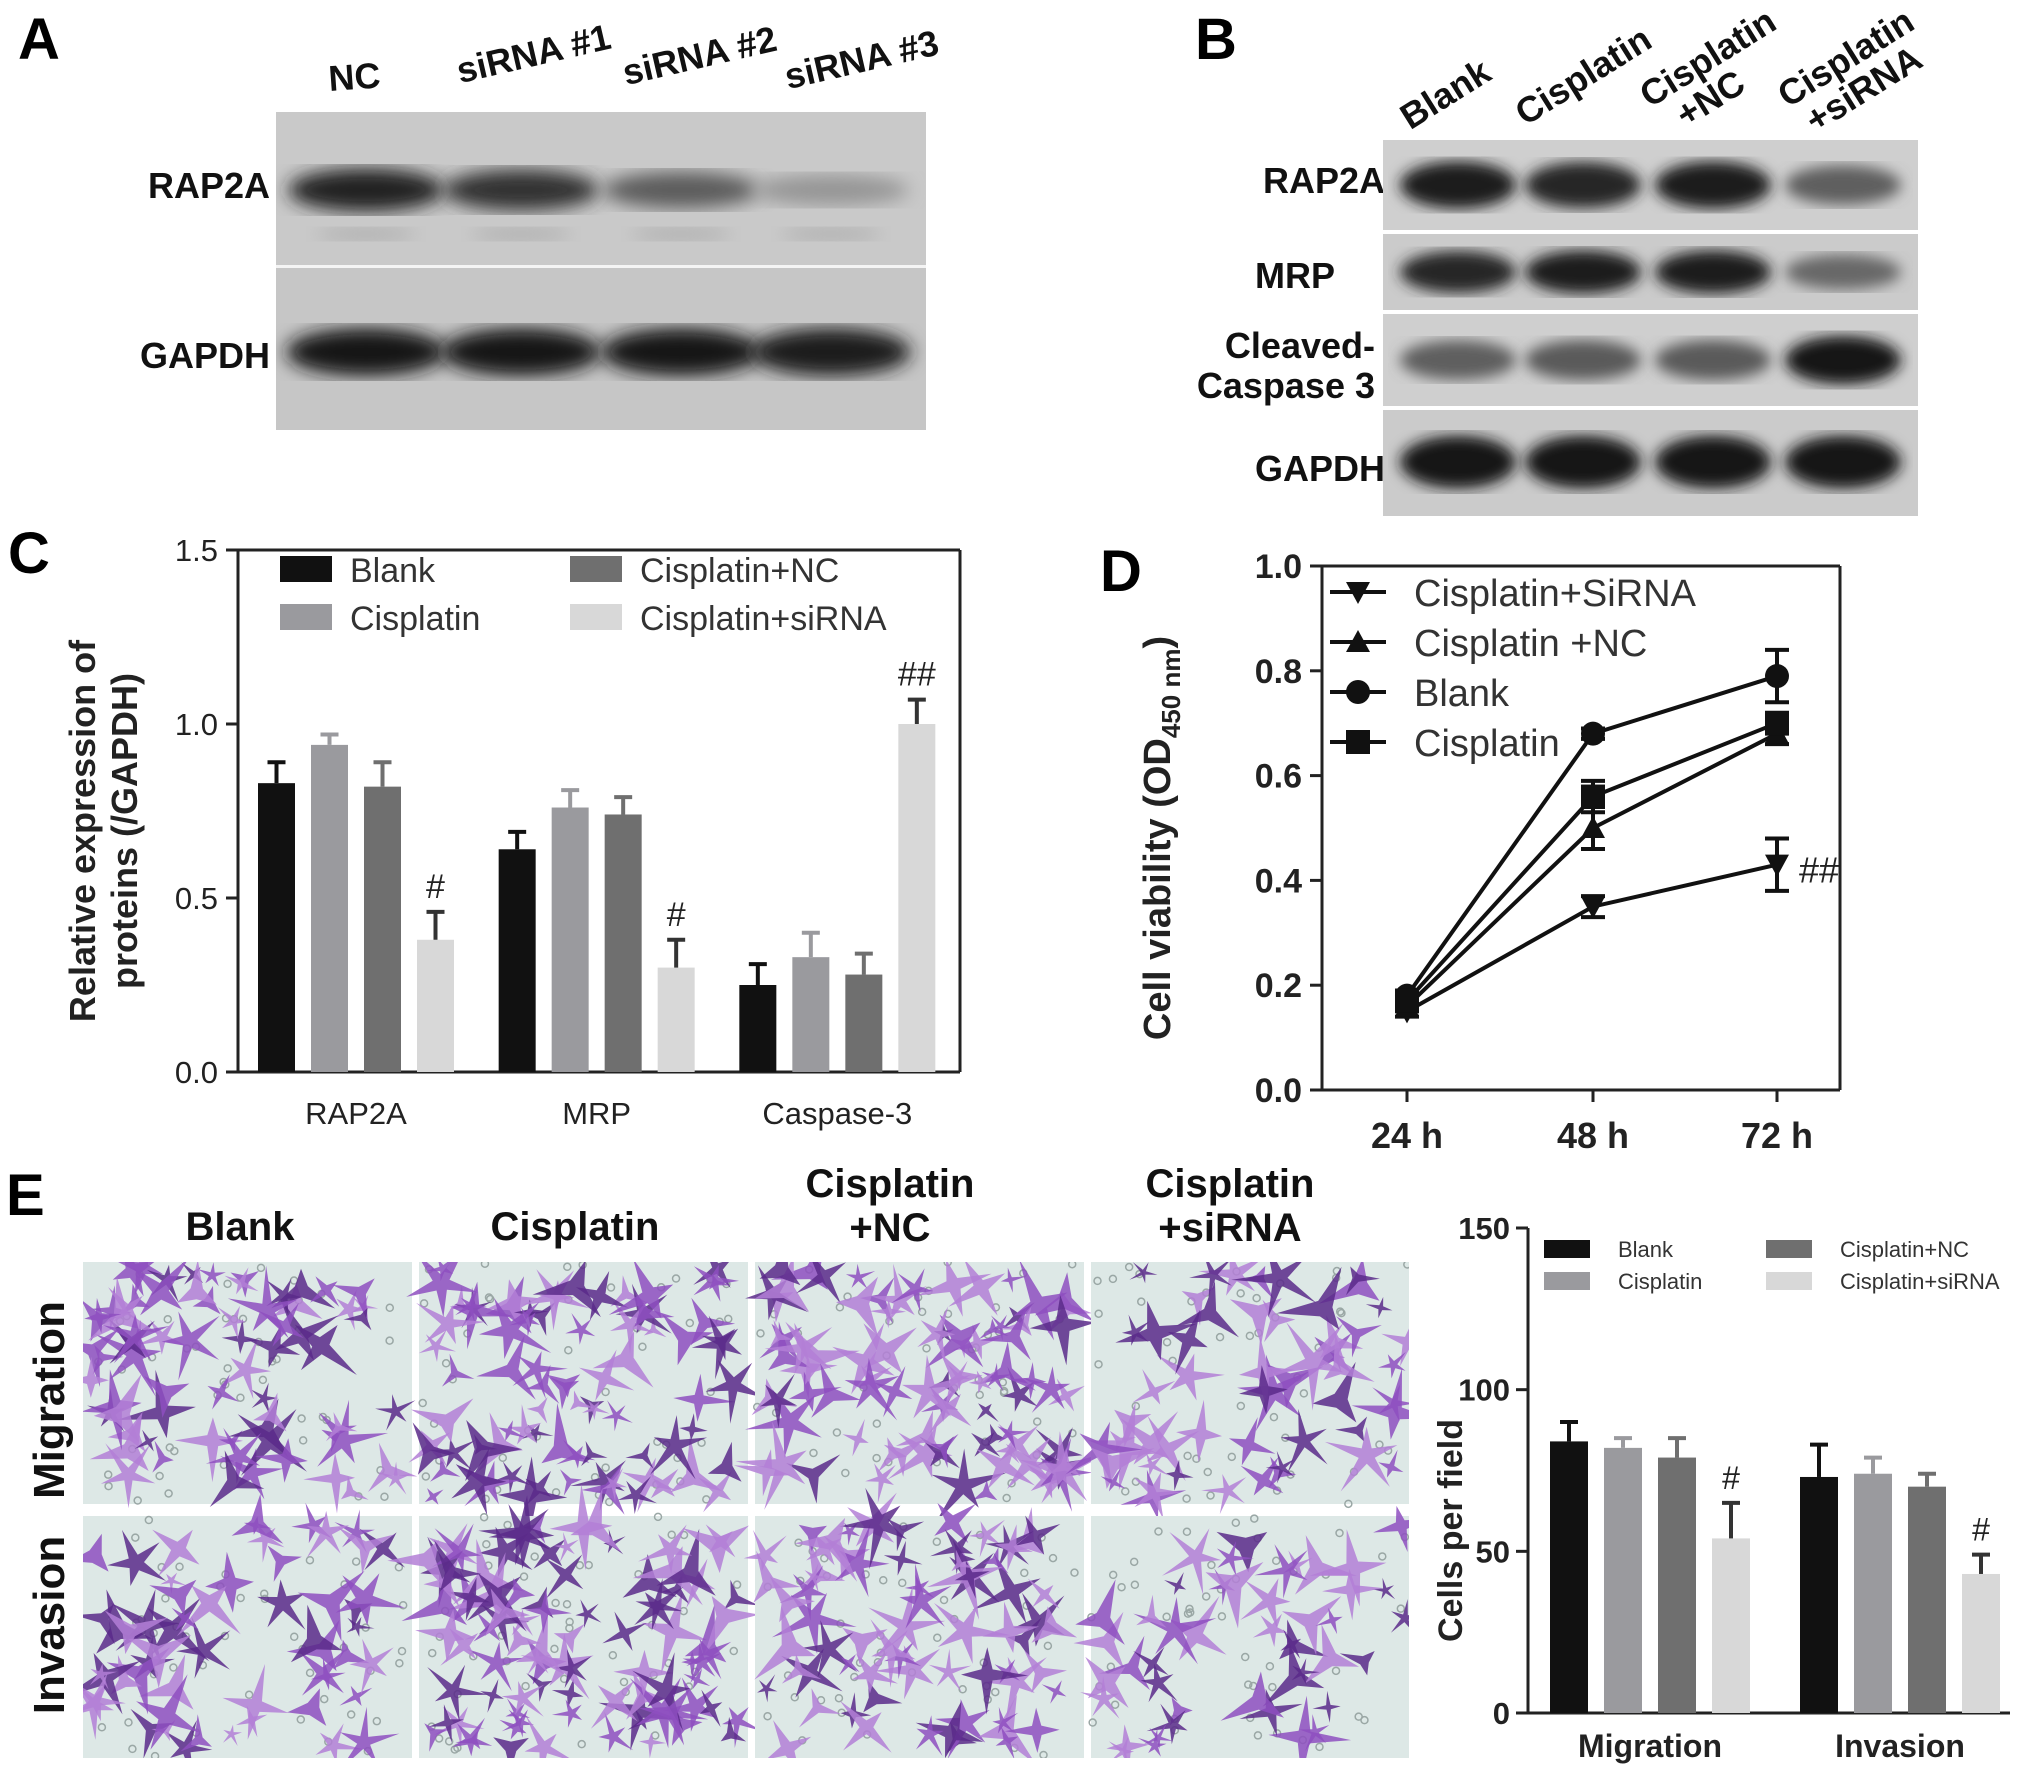 The height and width of the screenshot is (1768, 2031). Describe the element at coordinates (1278, 1091) in the screenshot. I see `y-tick-label: 0.0` at that location.